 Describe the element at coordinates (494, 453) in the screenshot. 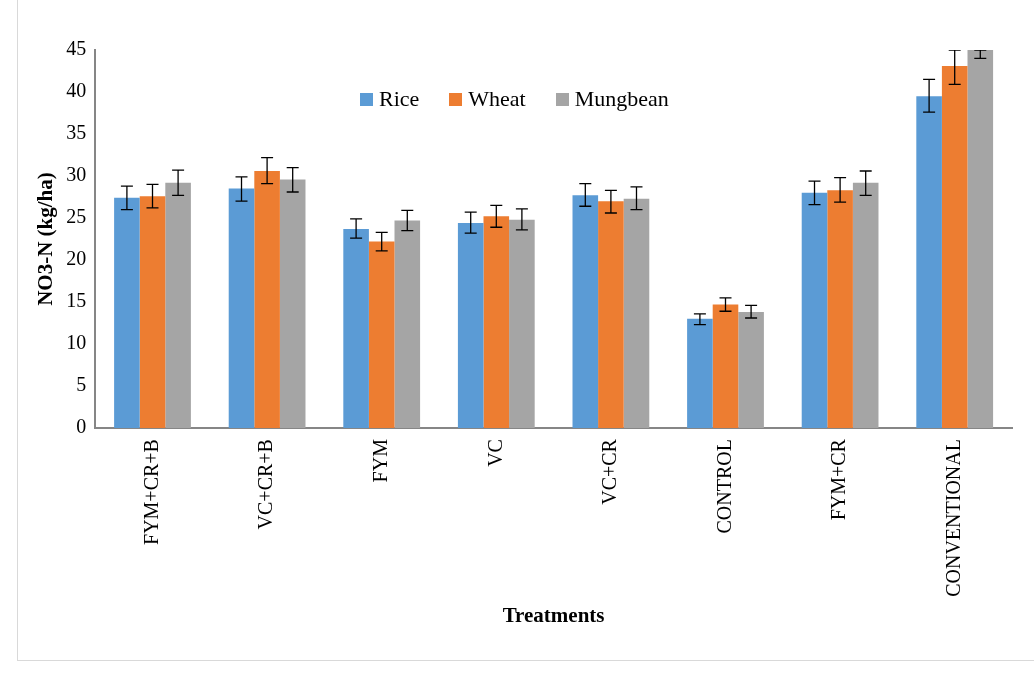

I see `x-tick-label: VC` at that location.